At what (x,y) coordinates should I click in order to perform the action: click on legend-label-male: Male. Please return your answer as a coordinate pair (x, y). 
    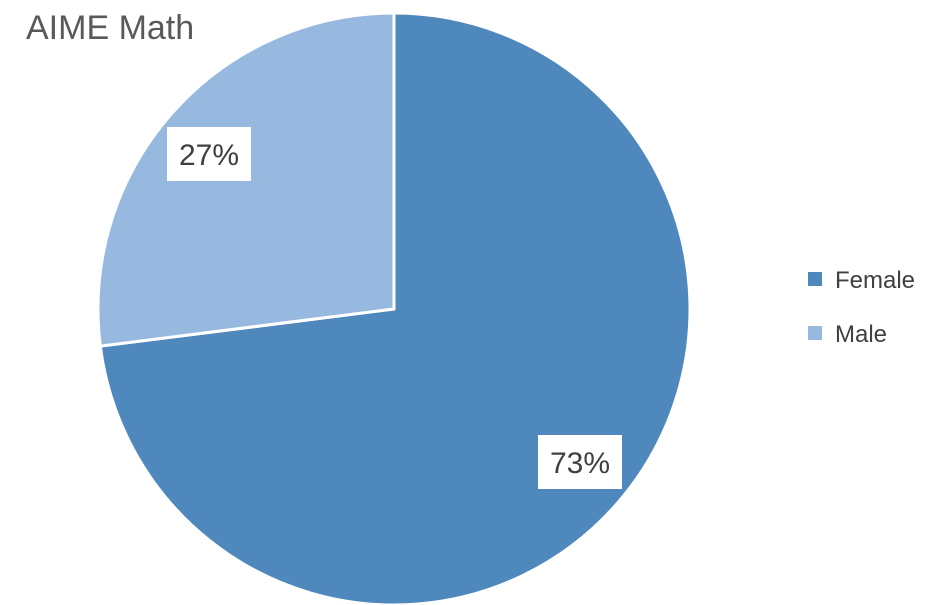
    Looking at the image, I should click on (861, 334).